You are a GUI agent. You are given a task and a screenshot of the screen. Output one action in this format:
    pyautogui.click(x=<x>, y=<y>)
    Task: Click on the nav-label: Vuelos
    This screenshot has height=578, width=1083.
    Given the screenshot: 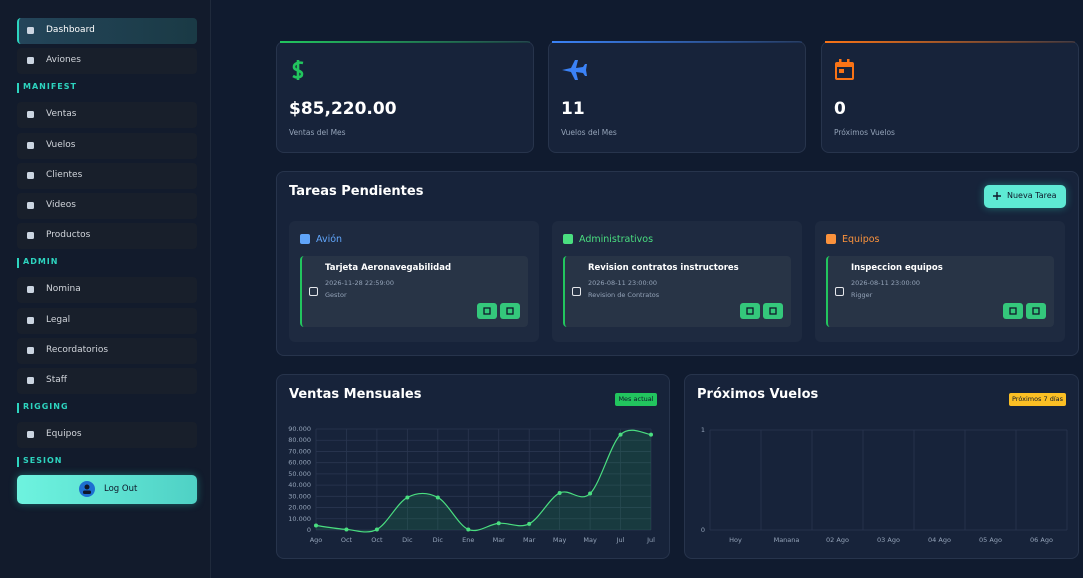 What is the action you would take?
    pyautogui.click(x=61, y=144)
    